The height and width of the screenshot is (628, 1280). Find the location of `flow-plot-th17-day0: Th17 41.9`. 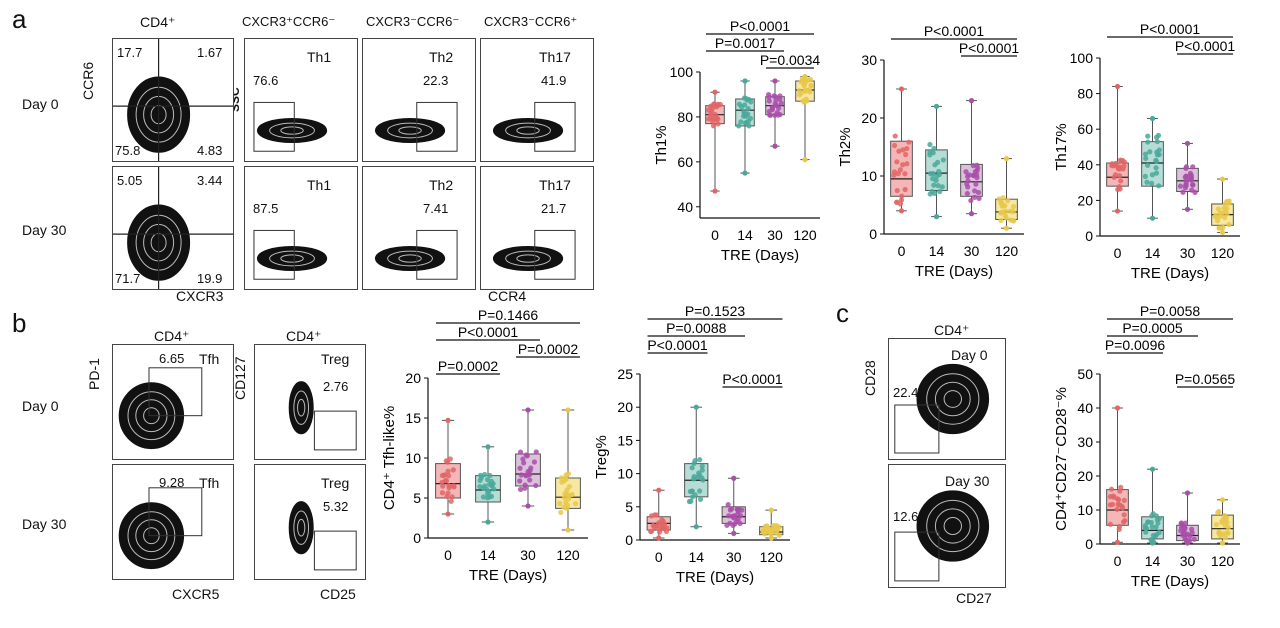

flow-plot-th17-day0: Th17 41.9 is located at coordinates (537, 100).